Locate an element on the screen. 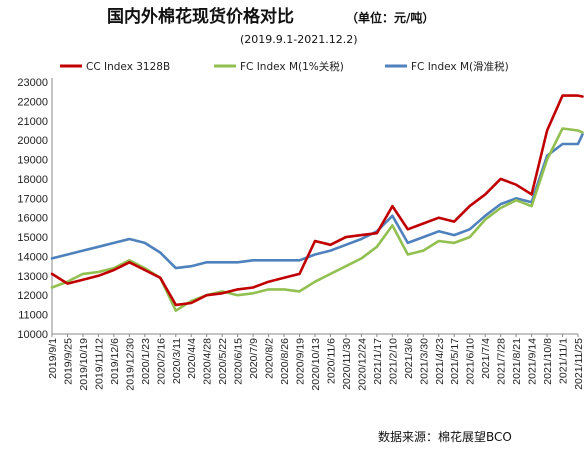 The height and width of the screenshot is (453, 588). x-tick-label: 2021/10/8 is located at coordinates (548, 361).